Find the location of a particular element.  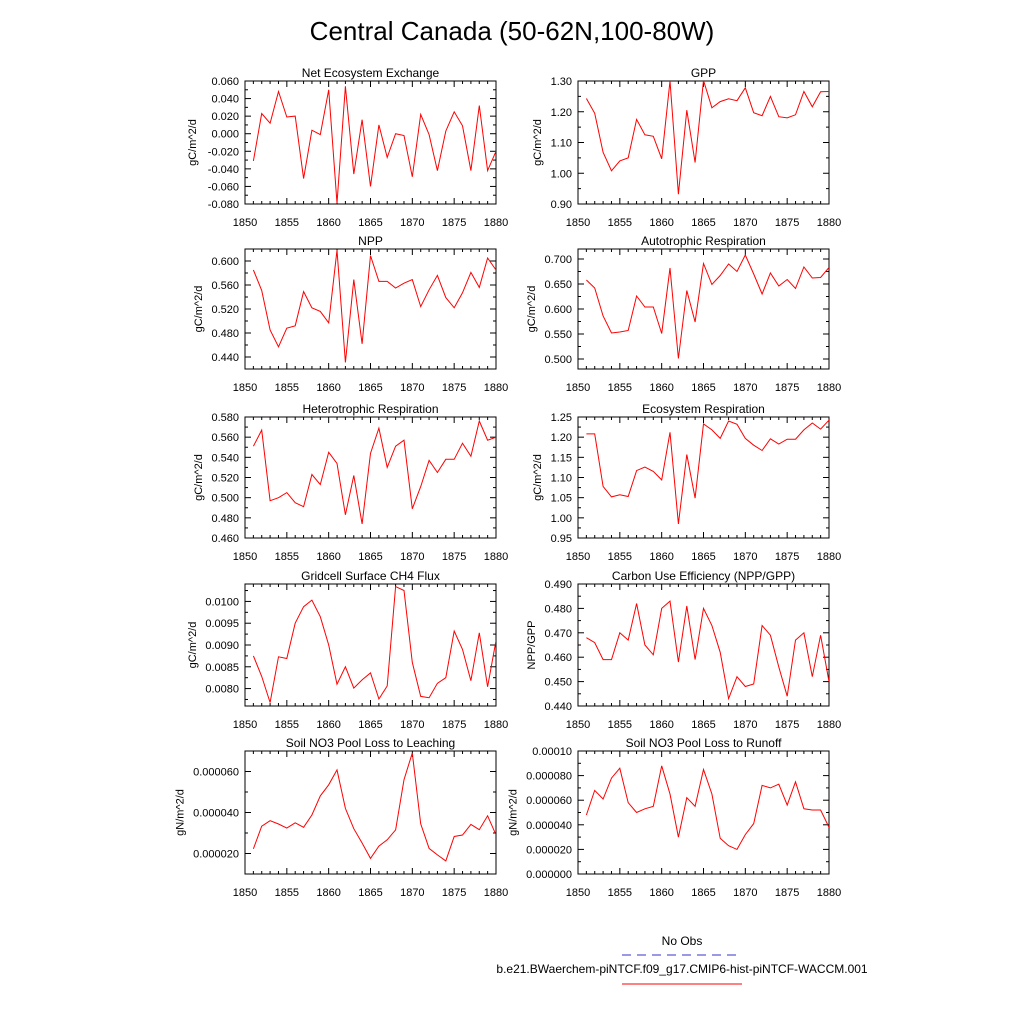

y-tick-label: 0.060 is located at coordinates (225, 82).